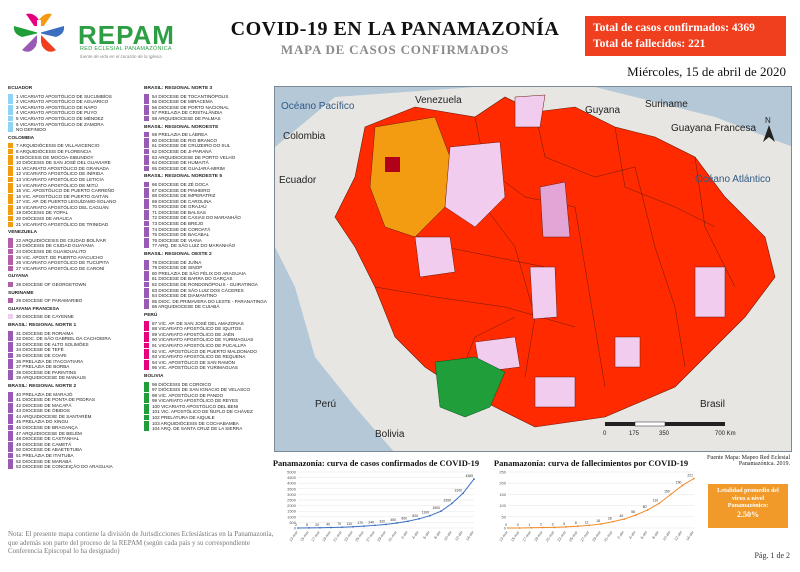  What do you see at coordinates (184, 196) in the screenshot?
I see `legend-item-label: 68 DIOCESE DE IMPERATRIZ` at bounding box center [184, 196].